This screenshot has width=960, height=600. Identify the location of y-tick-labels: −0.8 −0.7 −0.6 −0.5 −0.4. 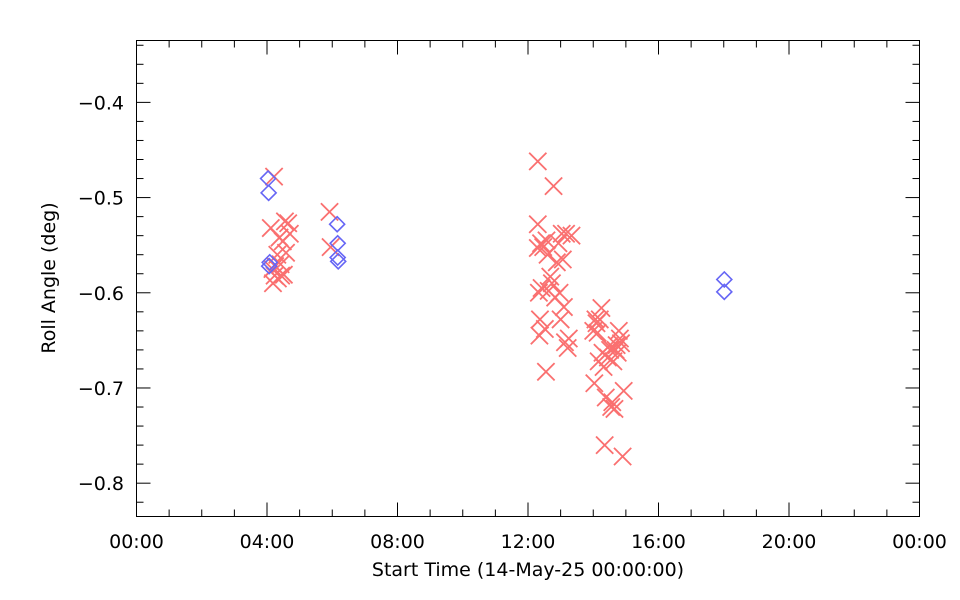
(101, 293).